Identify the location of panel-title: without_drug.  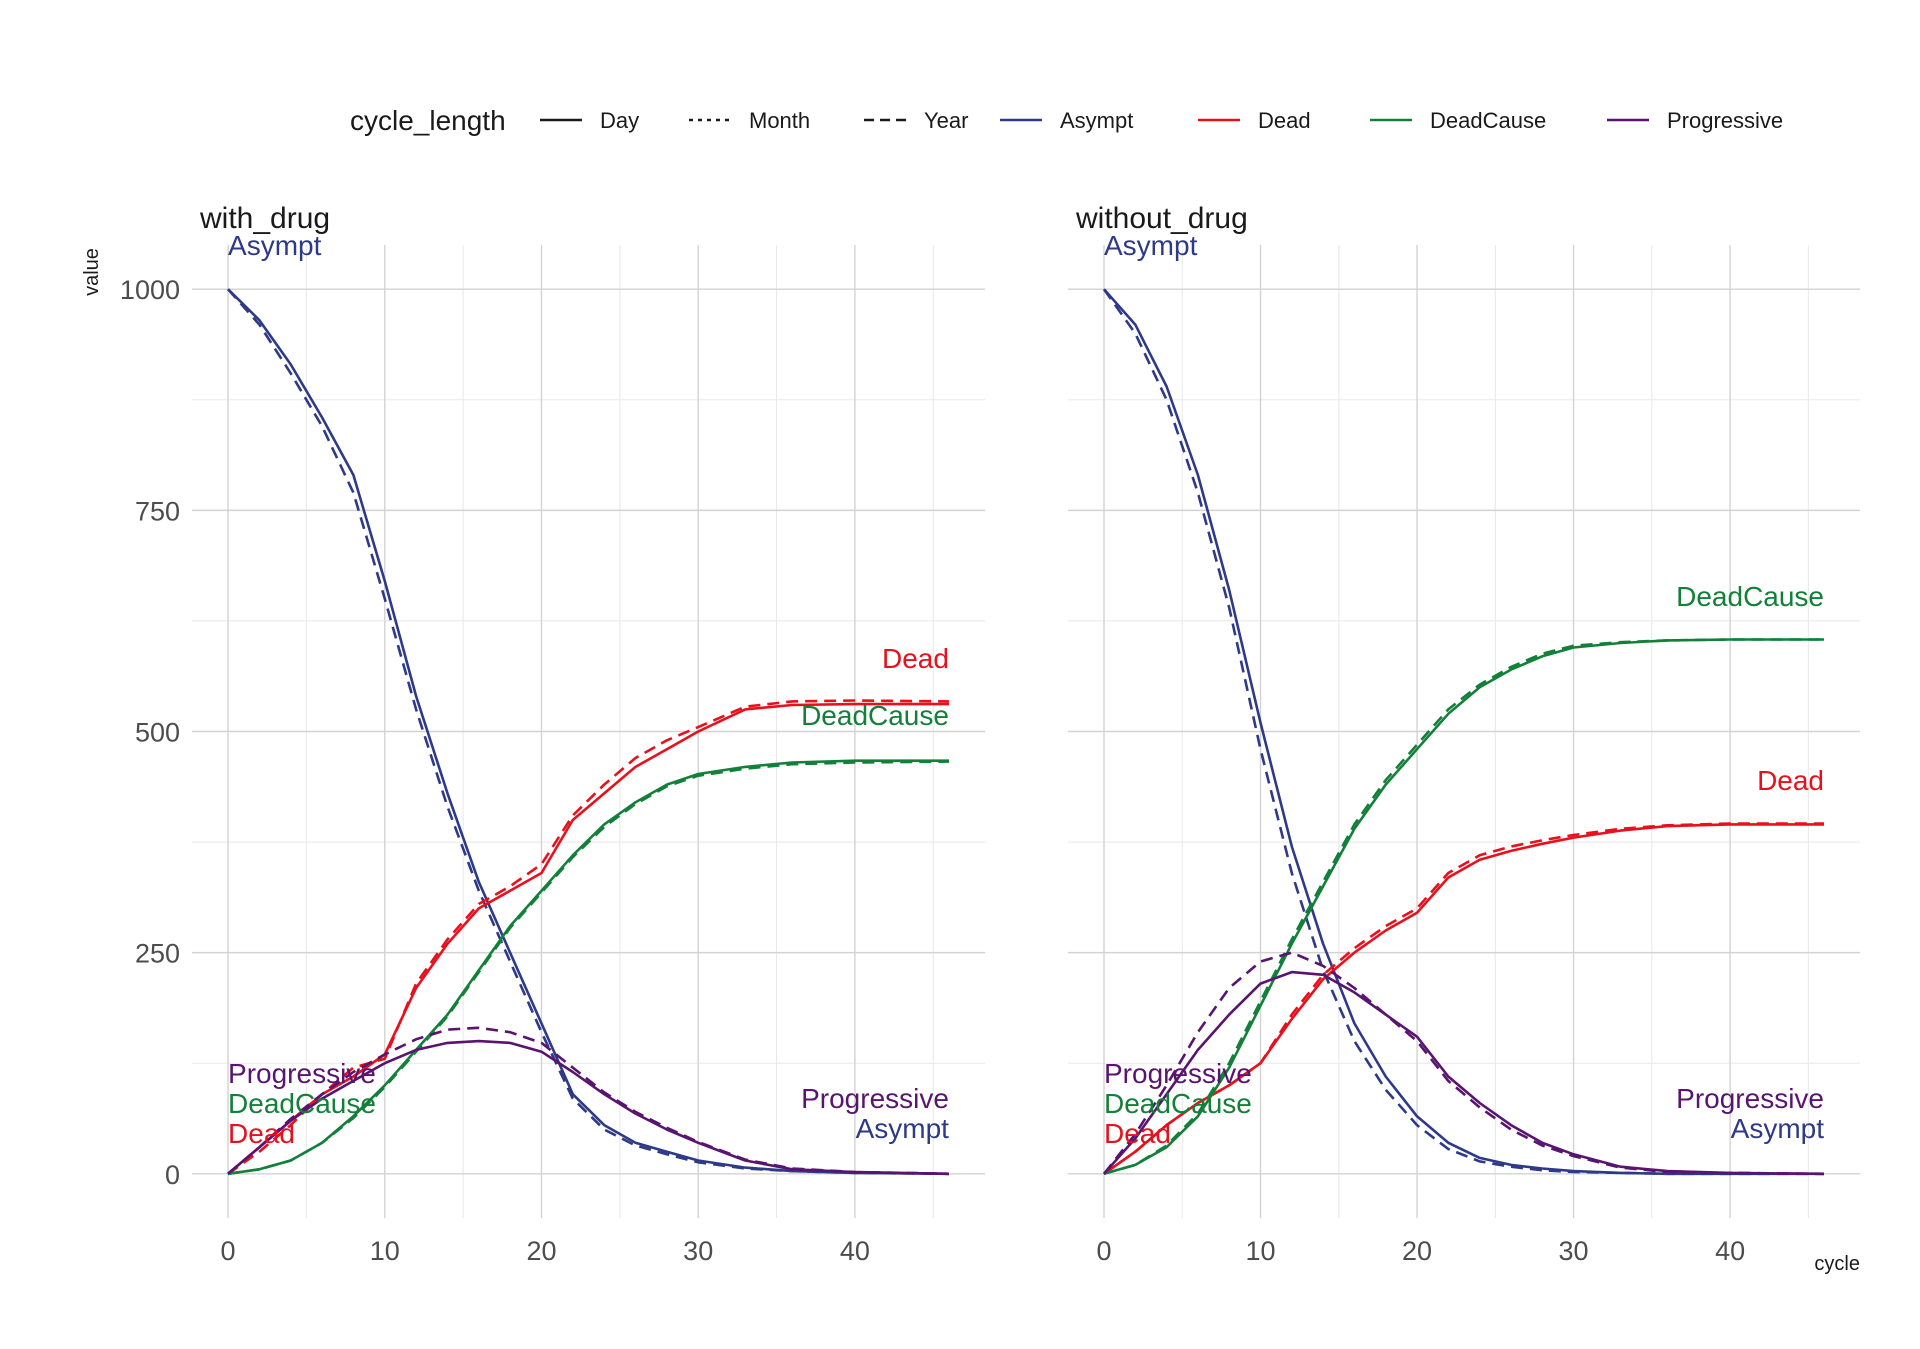
(1161, 218).